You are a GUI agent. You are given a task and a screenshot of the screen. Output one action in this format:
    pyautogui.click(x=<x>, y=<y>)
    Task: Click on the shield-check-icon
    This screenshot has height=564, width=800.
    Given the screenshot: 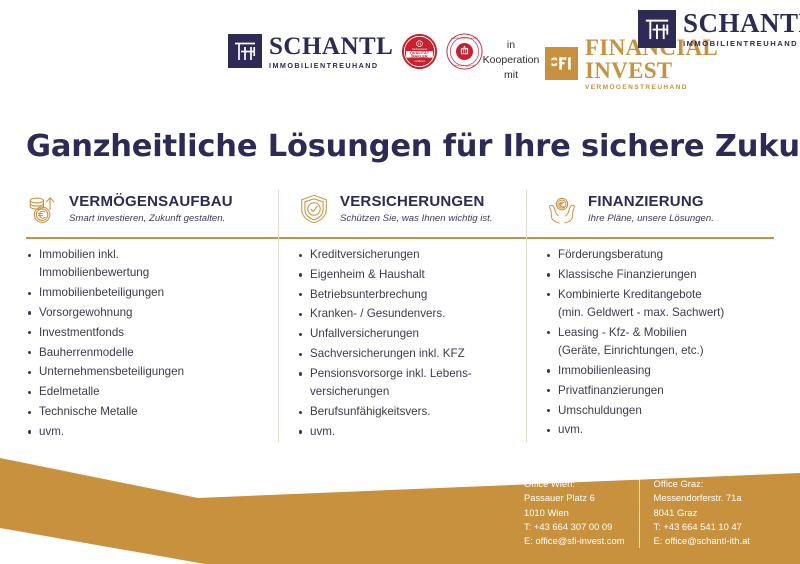 What is the action you would take?
    pyautogui.click(x=314, y=209)
    